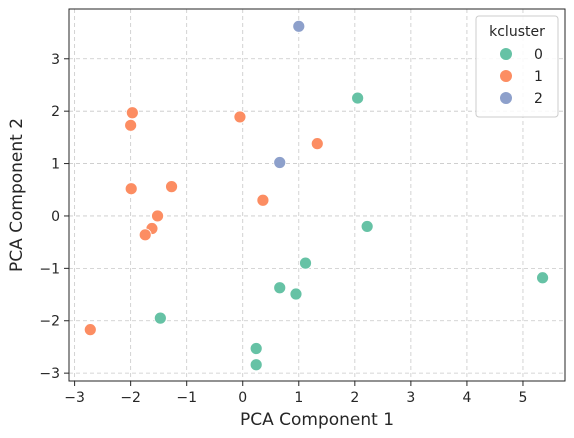 The height and width of the screenshot is (438, 574). Describe the element at coordinates (317, 420) in the screenshot. I see `x-axis-label: PCA Component 1` at that location.